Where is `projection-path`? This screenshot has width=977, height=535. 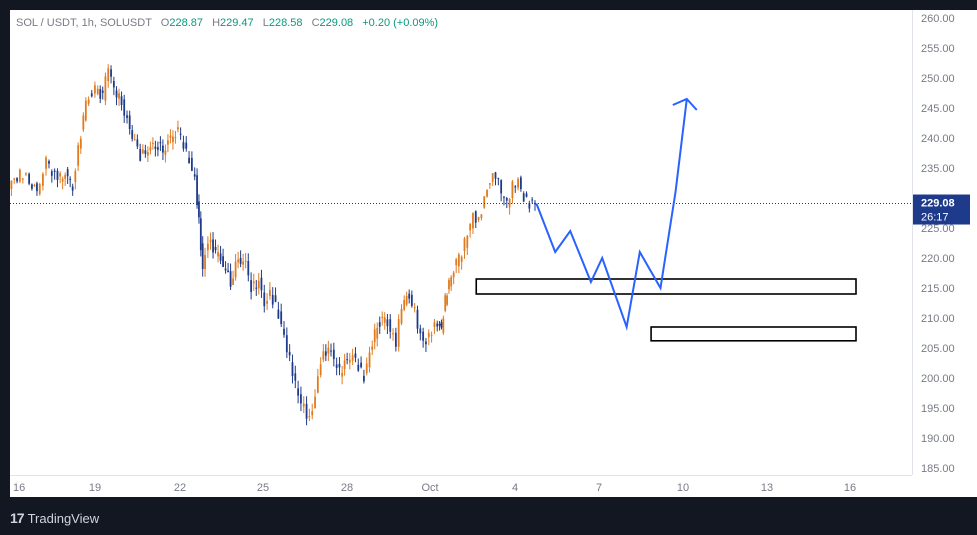
projection-path is located at coordinates (611, 214).